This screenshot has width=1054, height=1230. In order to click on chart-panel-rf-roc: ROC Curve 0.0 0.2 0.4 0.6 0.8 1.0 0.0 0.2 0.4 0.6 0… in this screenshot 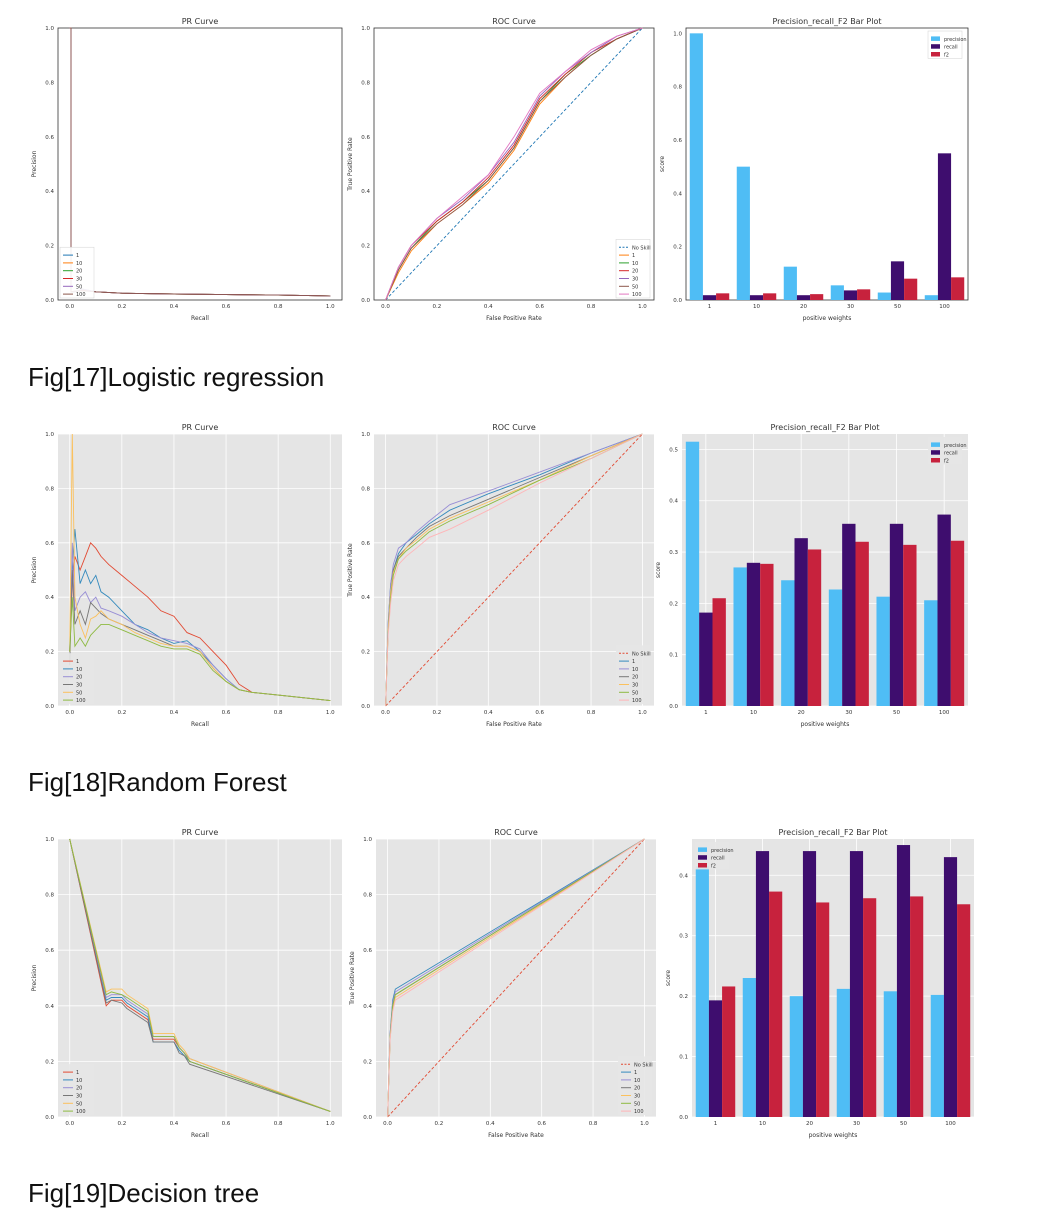, I will do `click(503, 576)`.